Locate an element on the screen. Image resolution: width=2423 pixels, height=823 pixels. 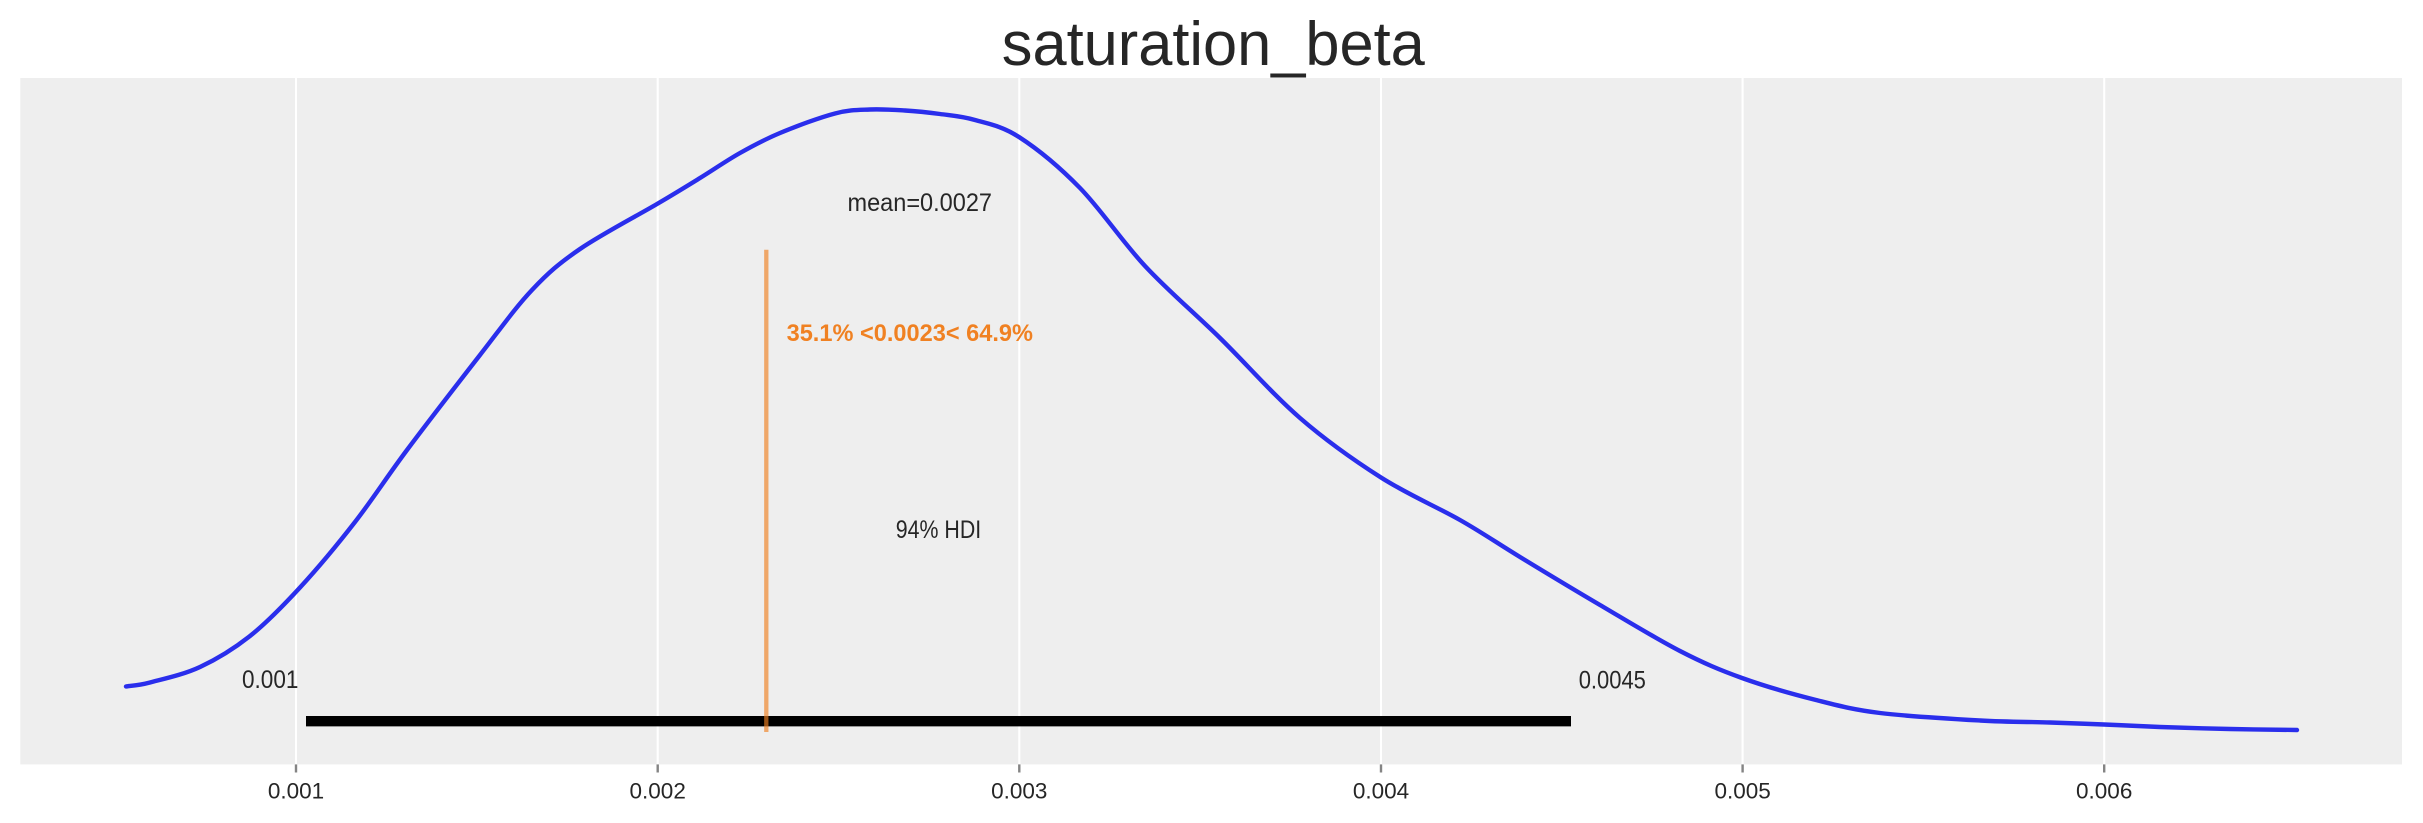
svg-text: mean=0.0027 is located at coordinates (920, 203).